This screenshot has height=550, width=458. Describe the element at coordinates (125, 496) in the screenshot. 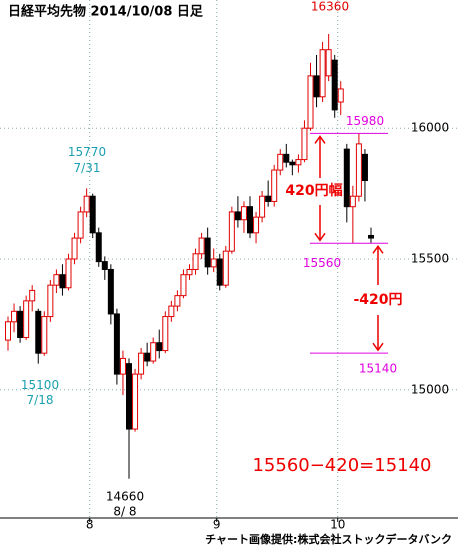

I see `callout-value: 14660` at that location.